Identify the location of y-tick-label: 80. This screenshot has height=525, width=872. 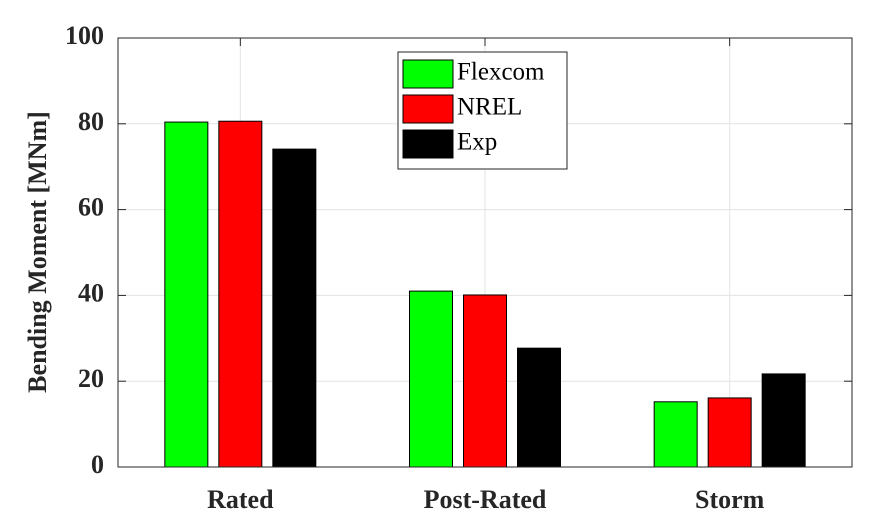
(91, 121).